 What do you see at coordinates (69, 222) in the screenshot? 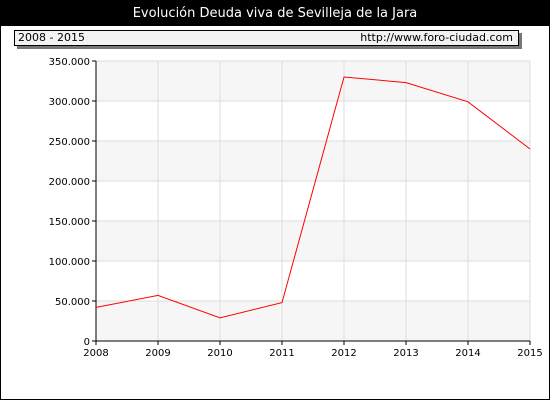
I see `y-tick-label: 150.000` at bounding box center [69, 222].